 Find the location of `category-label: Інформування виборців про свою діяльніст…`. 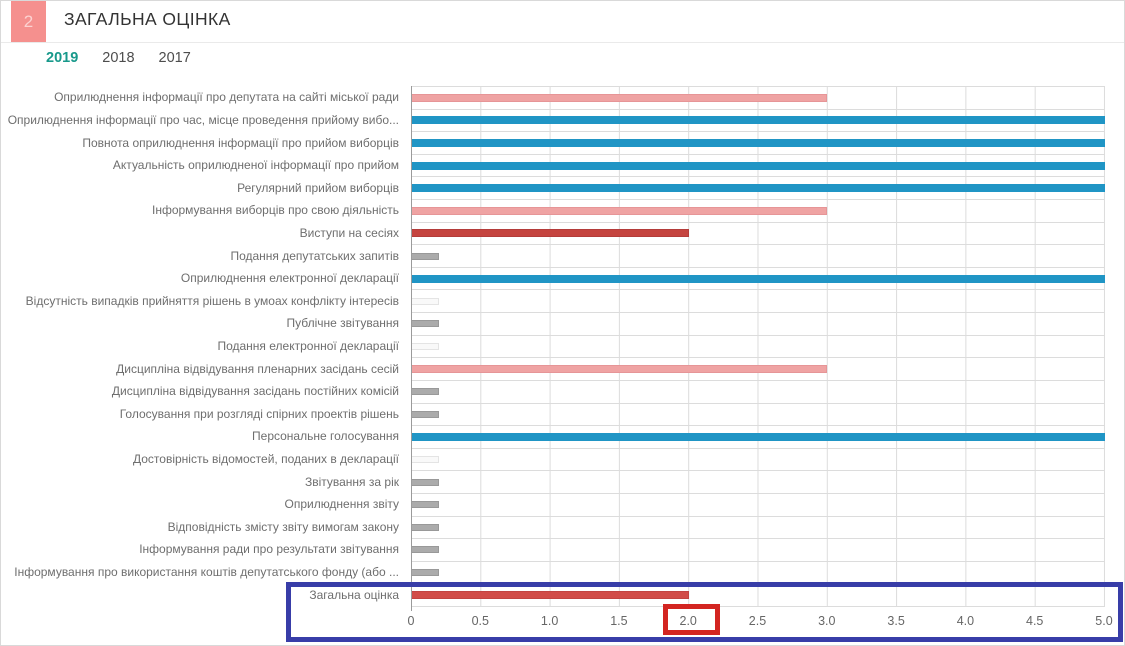

category-label: Інформування виборців про свою діяльніст… is located at coordinates (275, 210).